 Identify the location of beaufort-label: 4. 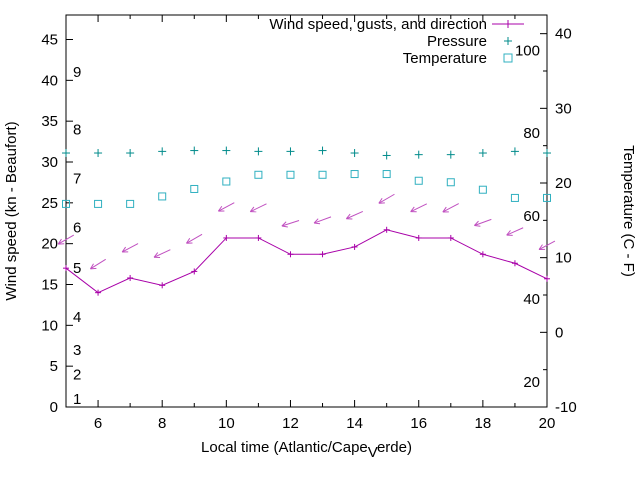
(77, 317).